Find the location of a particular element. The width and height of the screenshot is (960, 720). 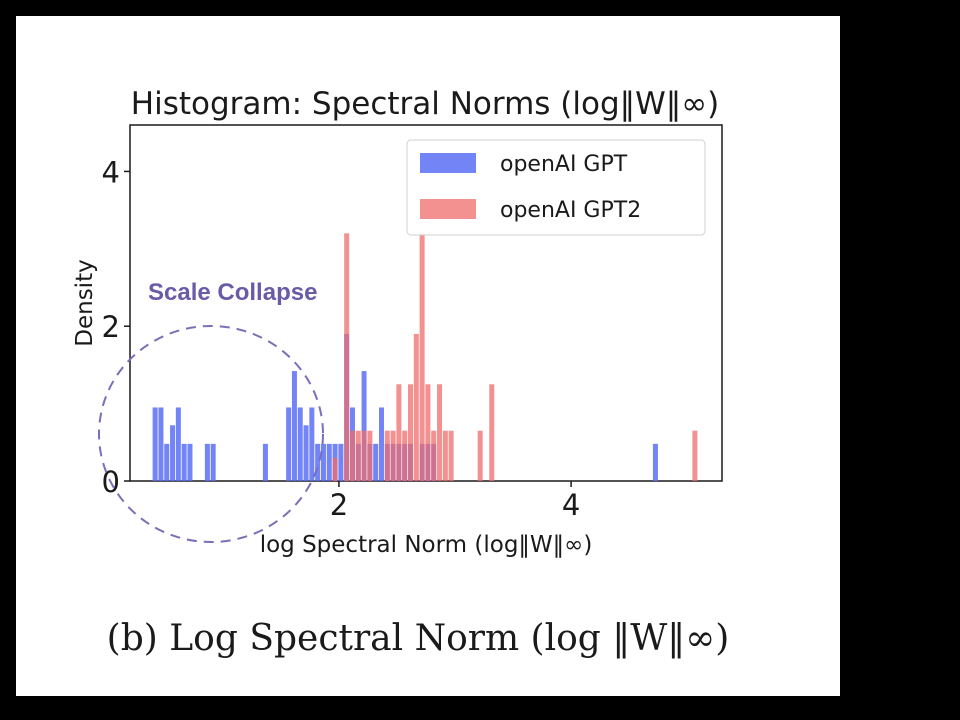

legend-swatch-openai-gpt2 is located at coordinates (448, 209).